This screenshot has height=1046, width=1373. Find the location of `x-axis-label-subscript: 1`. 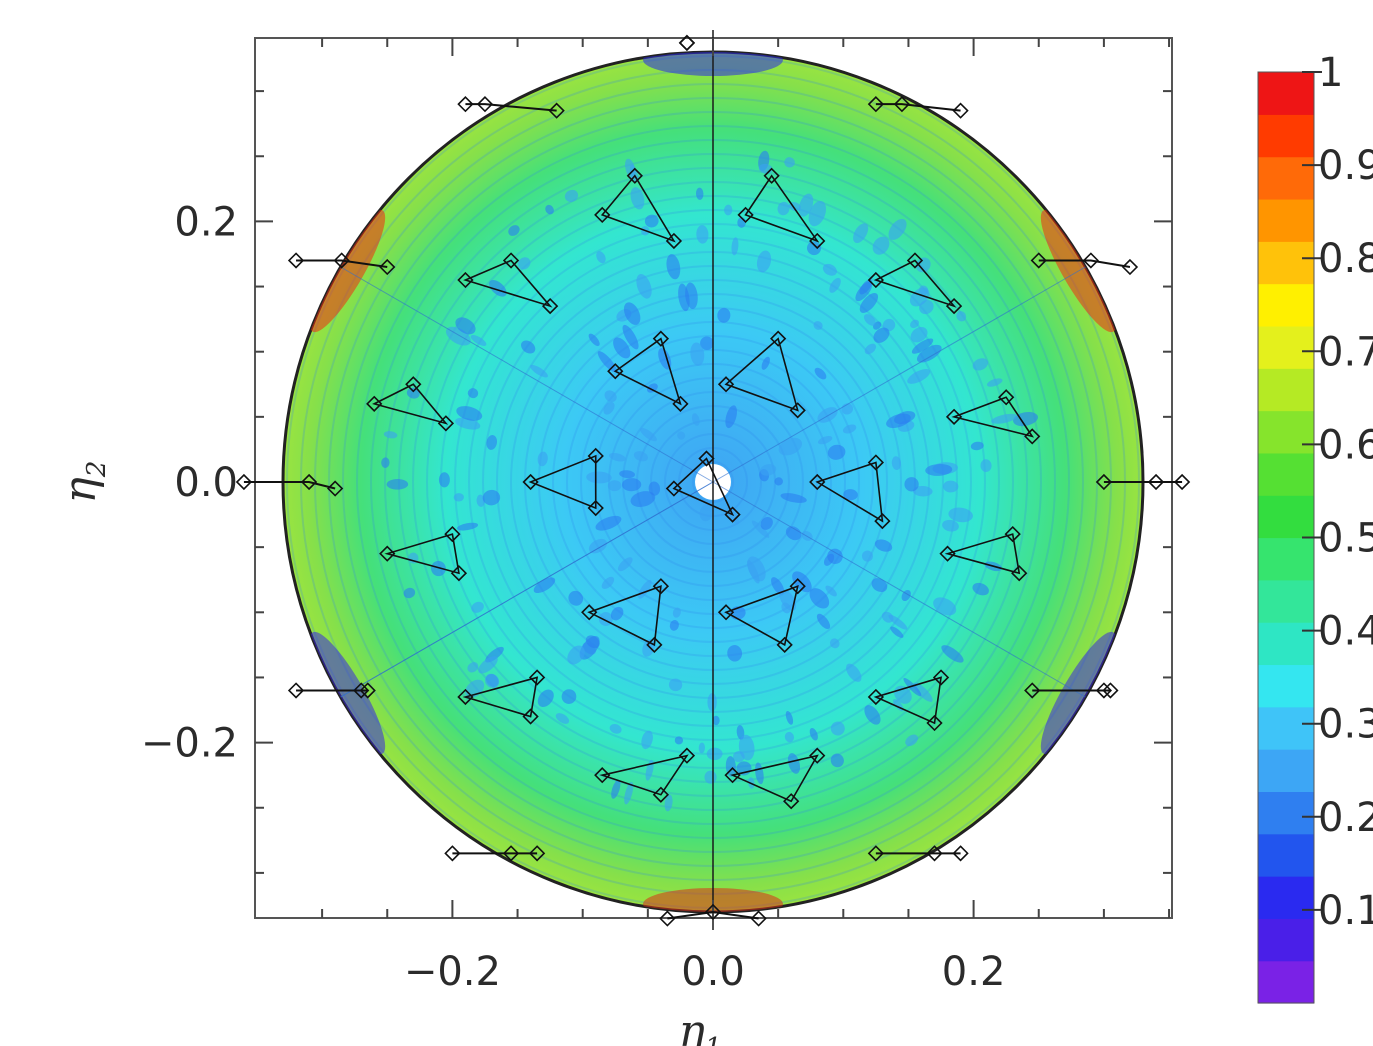

x-axis-label-subscript: 1 is located at coordinates (713, 1039).